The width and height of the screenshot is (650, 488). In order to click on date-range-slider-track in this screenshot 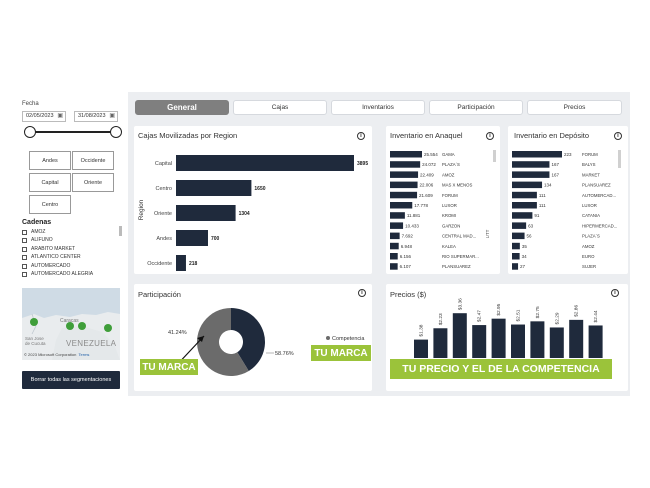, I will do `click(73, 132)`.